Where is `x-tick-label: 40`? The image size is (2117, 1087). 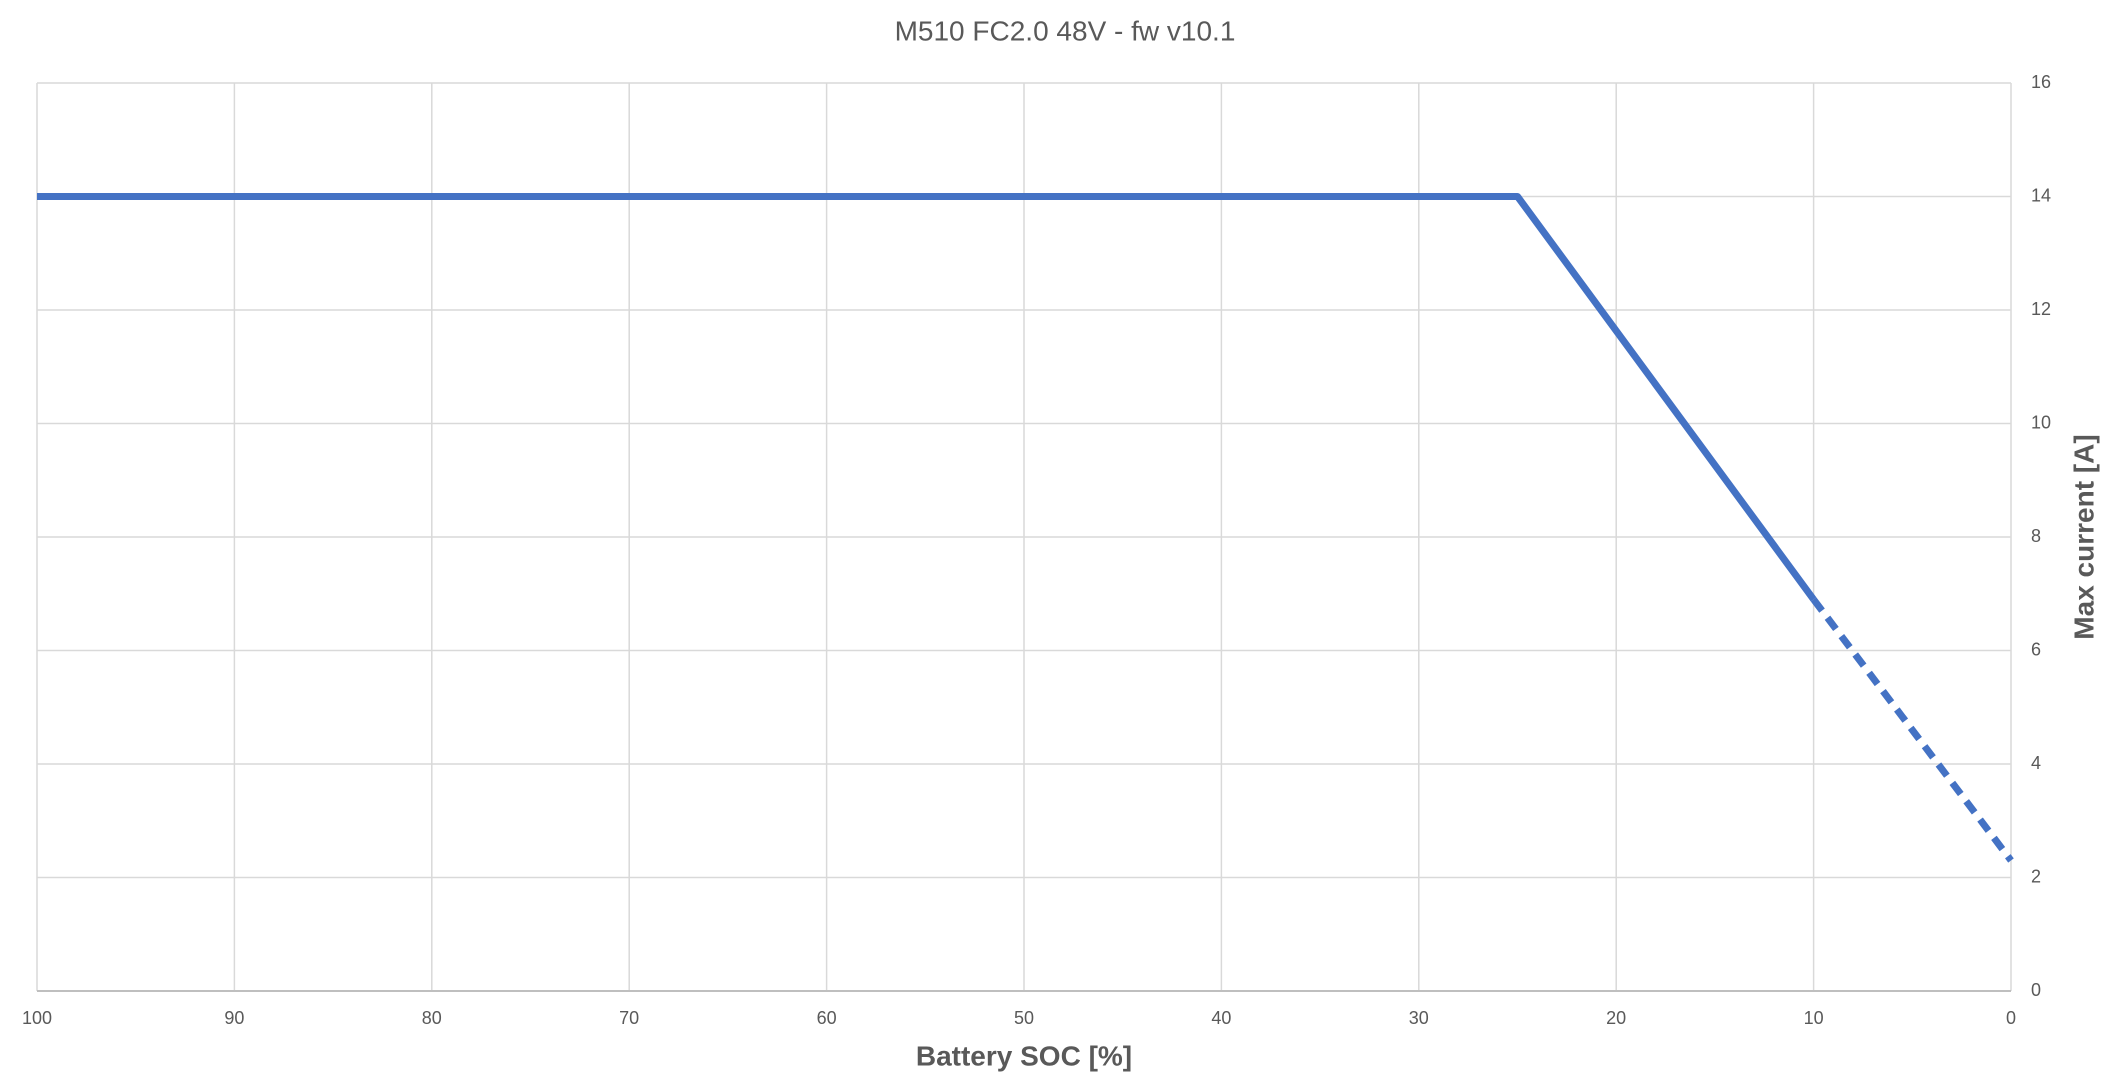
x-tick-label: 40 is located at coordinates (1221, 1018).